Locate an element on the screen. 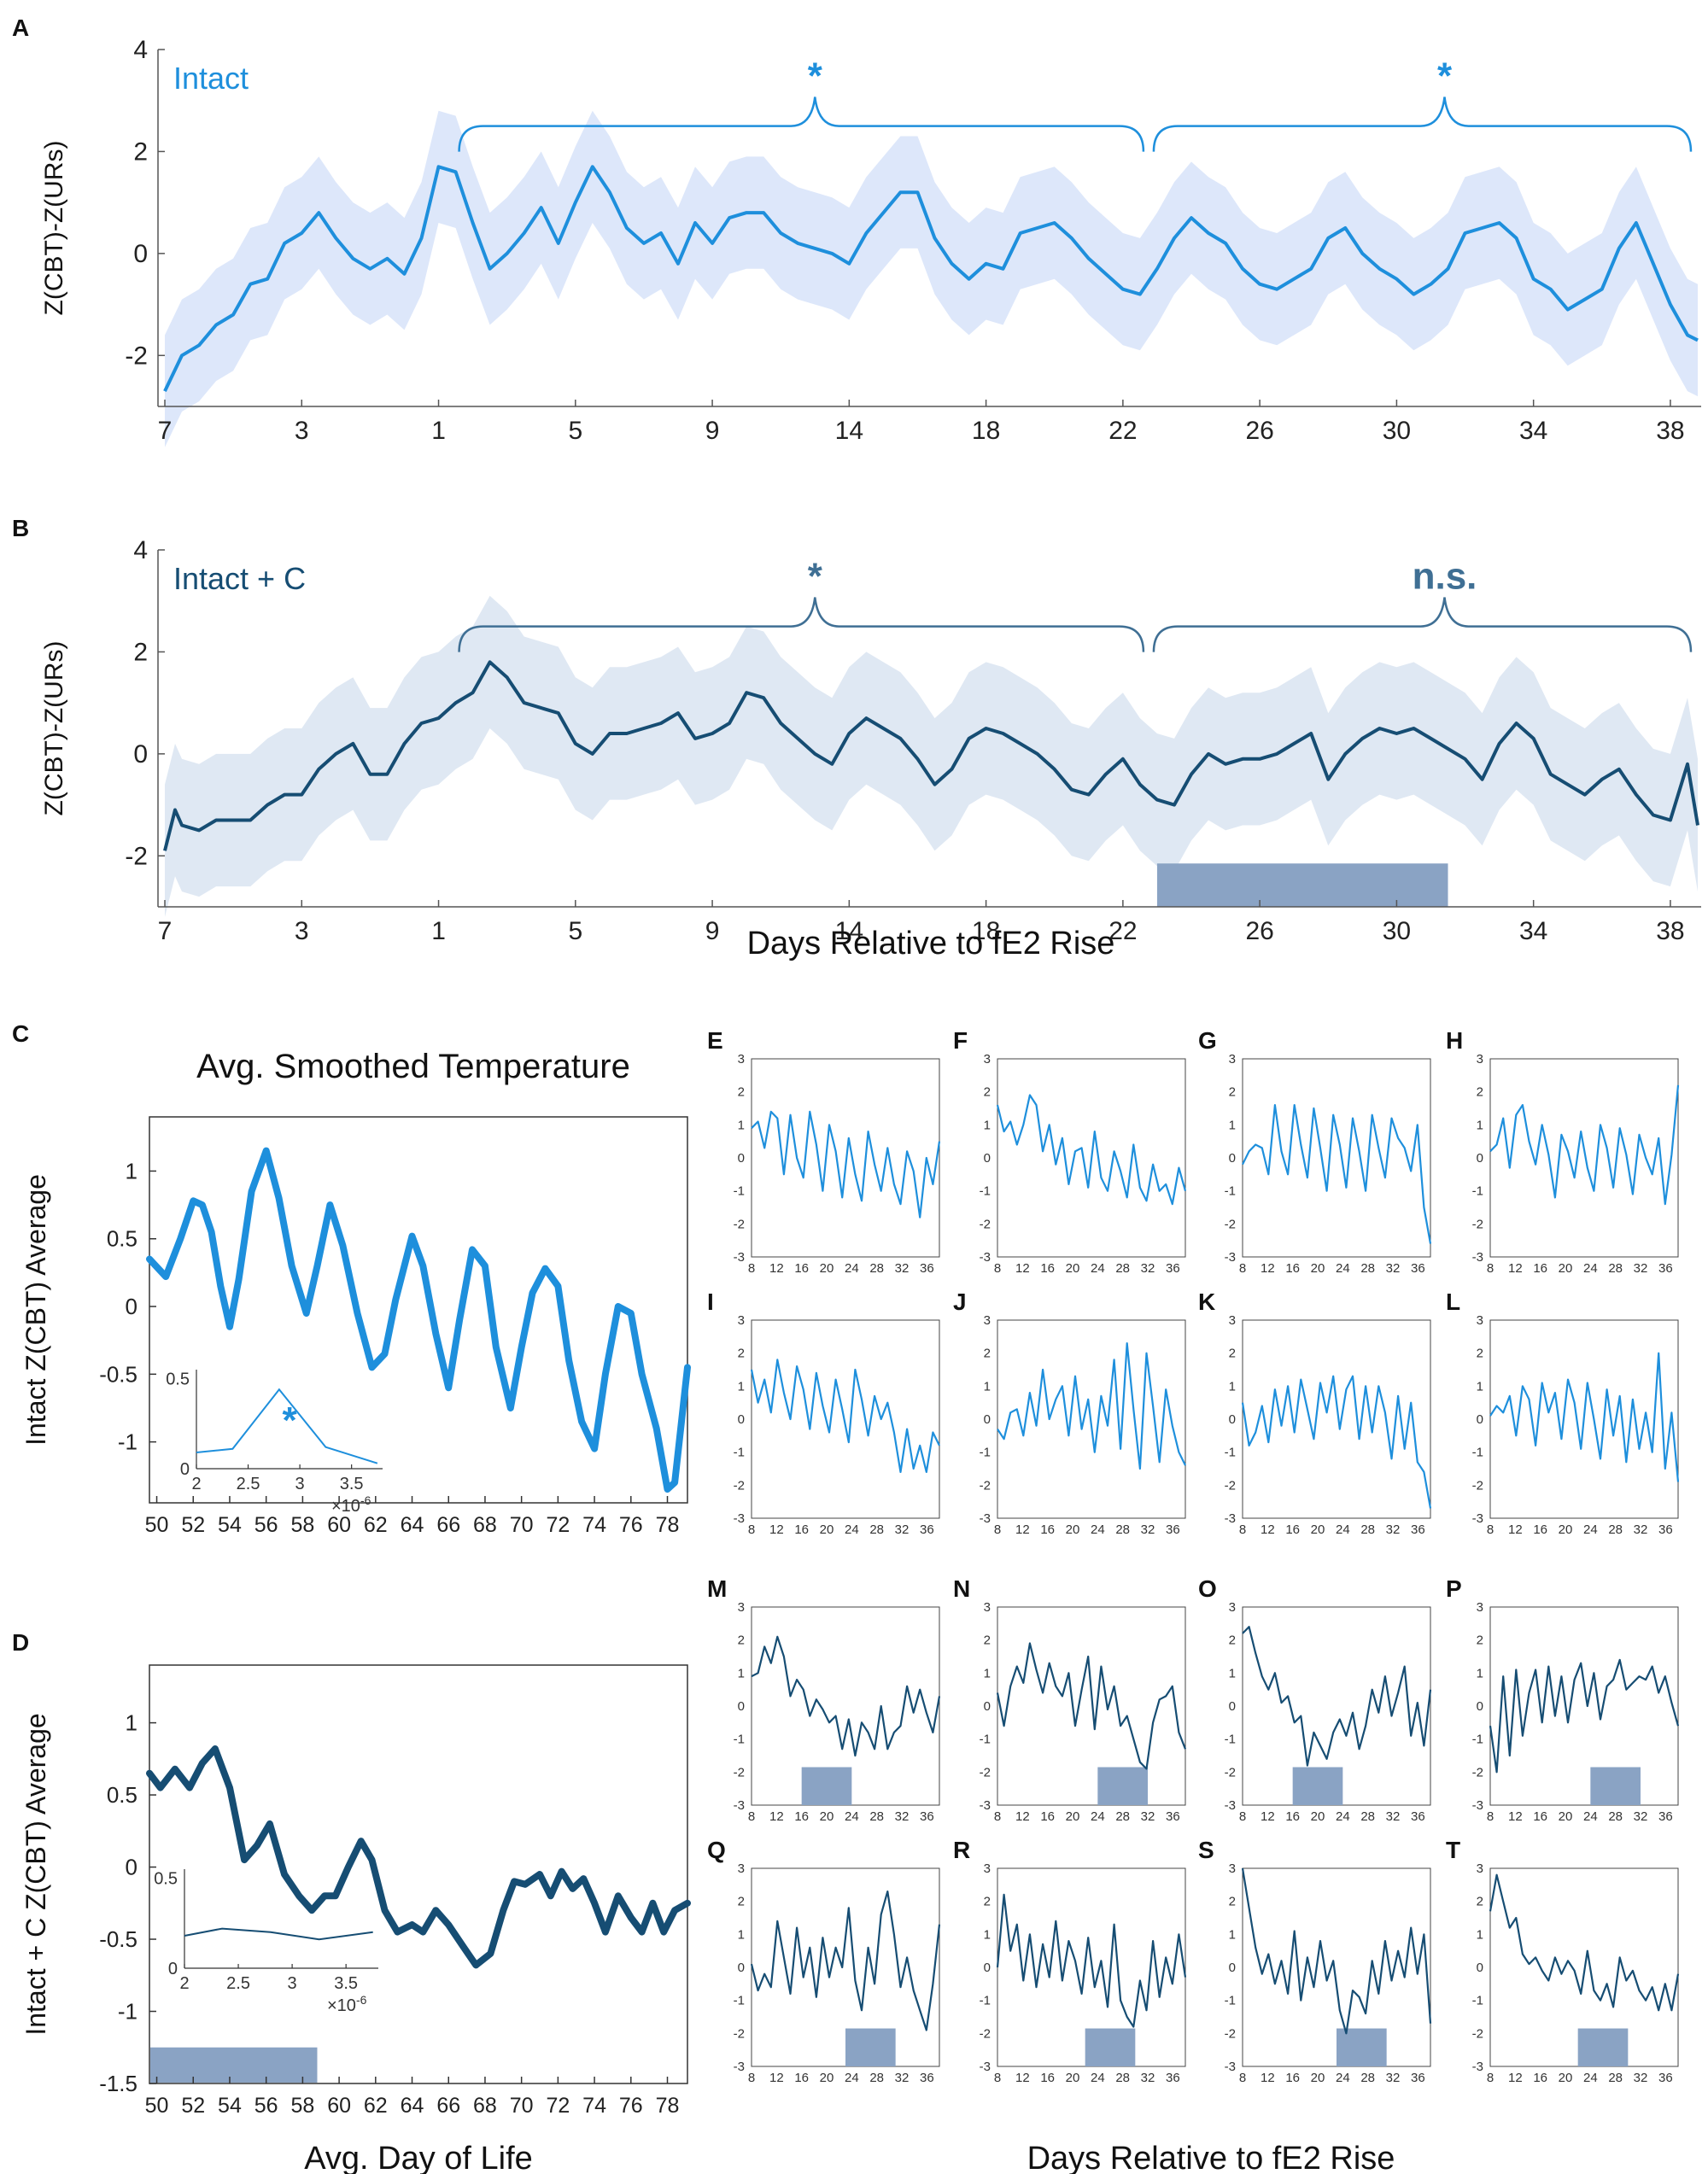  y-tick-label: -0.5 is located at coordinates (118, 1374).